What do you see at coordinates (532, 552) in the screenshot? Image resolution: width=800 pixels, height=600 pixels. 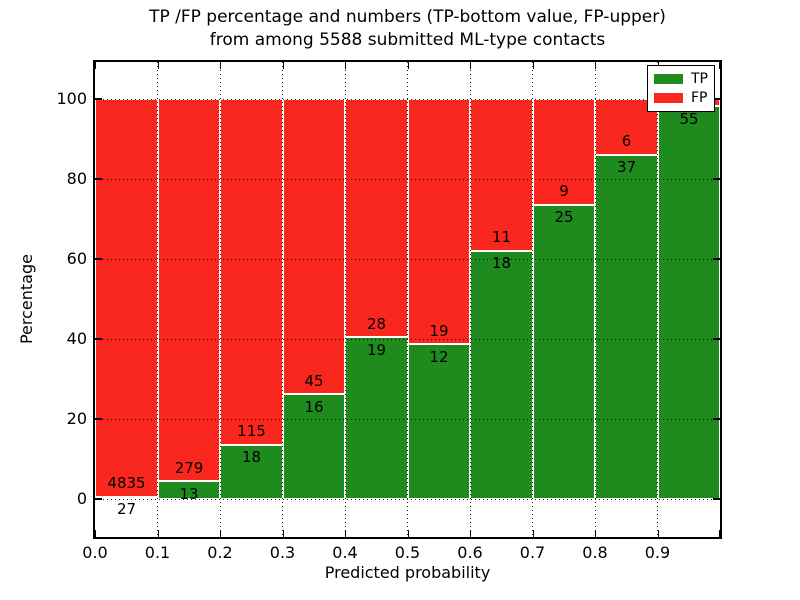 I see `x-tick-label: 0.7` at bounding box center [532, 552].